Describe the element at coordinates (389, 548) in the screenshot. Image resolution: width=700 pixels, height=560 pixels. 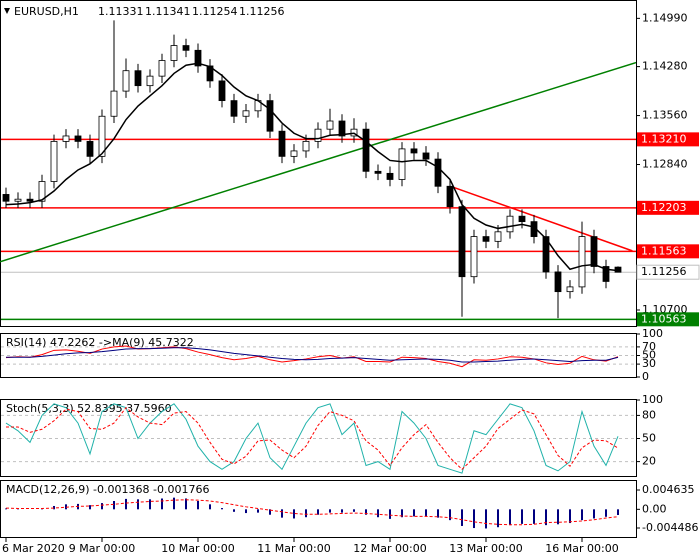
I see `x-tick-label: 12 Mar 00:00` at that location.